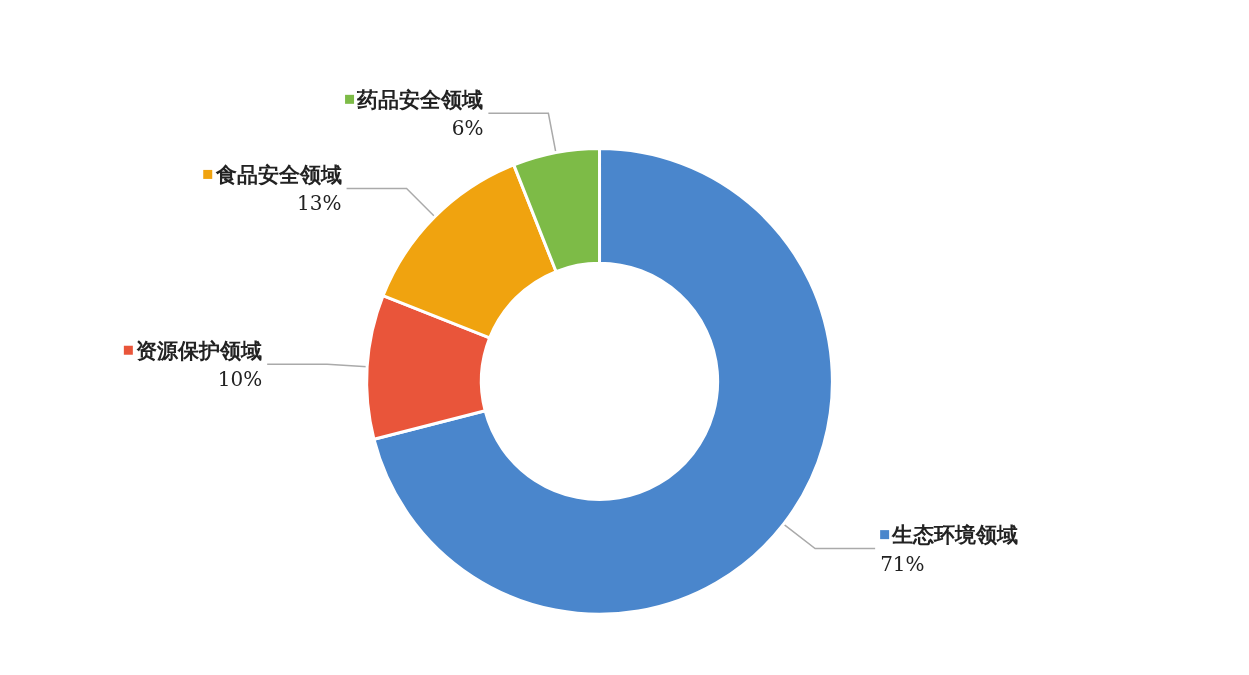  Describe the element at coordinates (420, 99) in the screenshot. I see `legend-label: 药品安全领域` at that location.